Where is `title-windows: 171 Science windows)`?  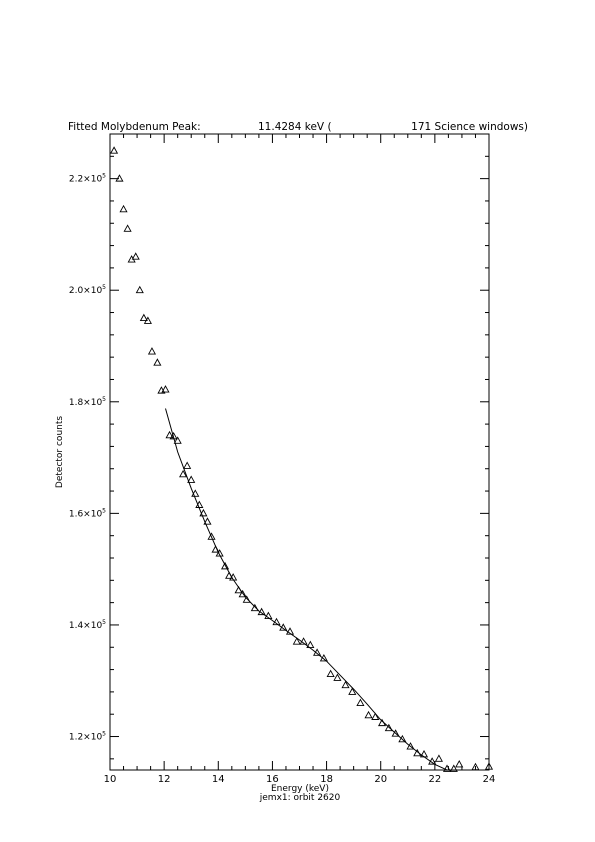 title-windows: 171 Science windows) is located at coordinates (469, 127).